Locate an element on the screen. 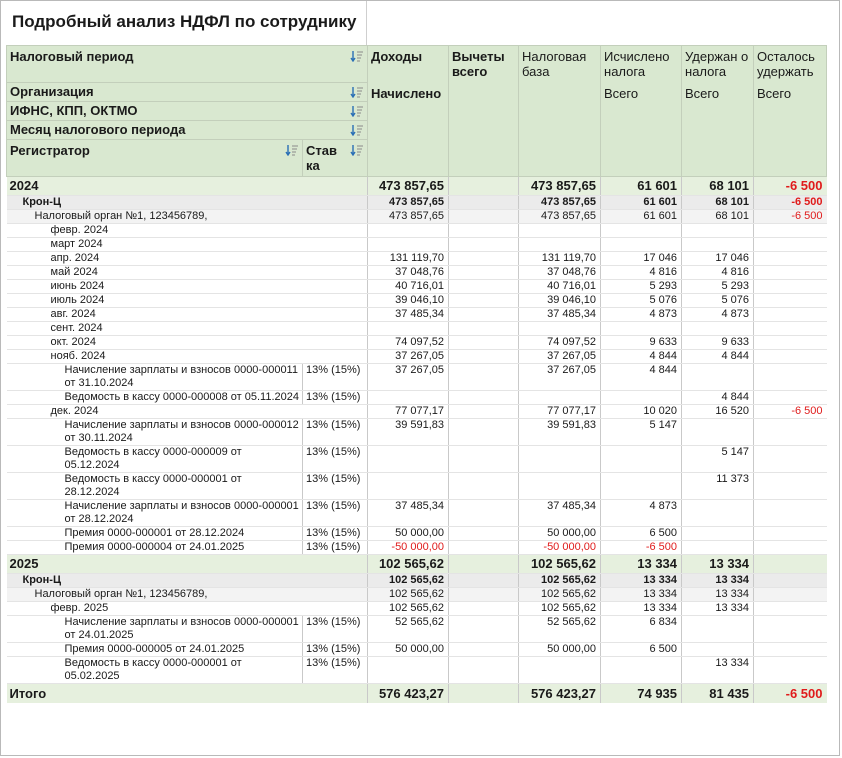  header-calc-total: Всего is located at coordinates (641, 129).